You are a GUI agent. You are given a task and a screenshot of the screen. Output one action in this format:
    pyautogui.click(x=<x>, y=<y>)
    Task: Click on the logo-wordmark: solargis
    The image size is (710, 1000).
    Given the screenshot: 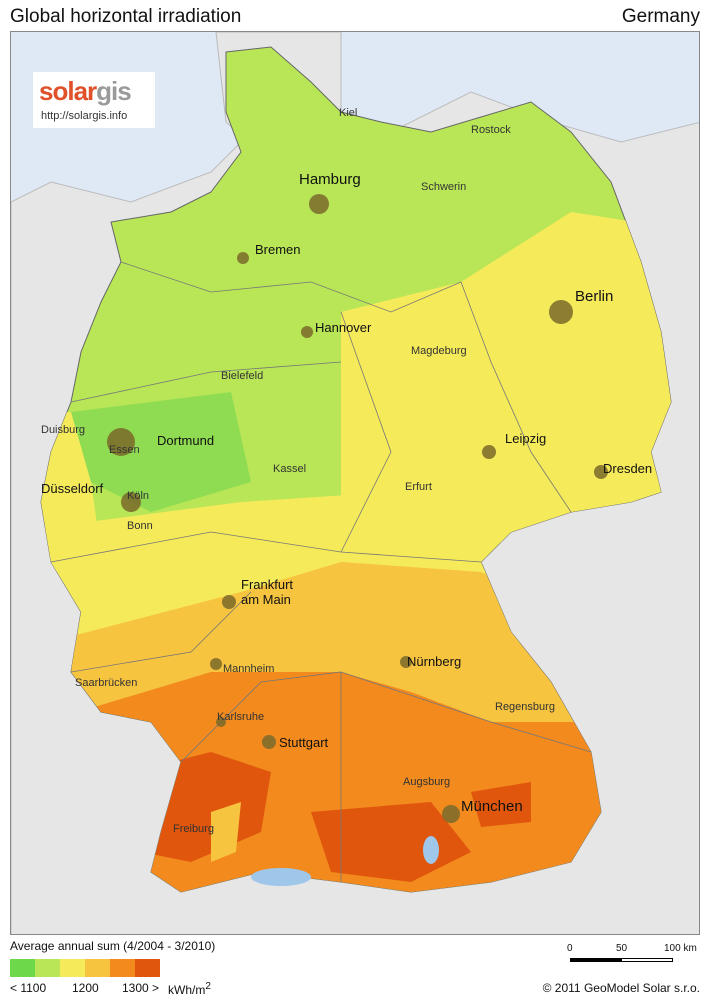 What is the action you would take?
    pyautogui.click(x=85, y=91)
    